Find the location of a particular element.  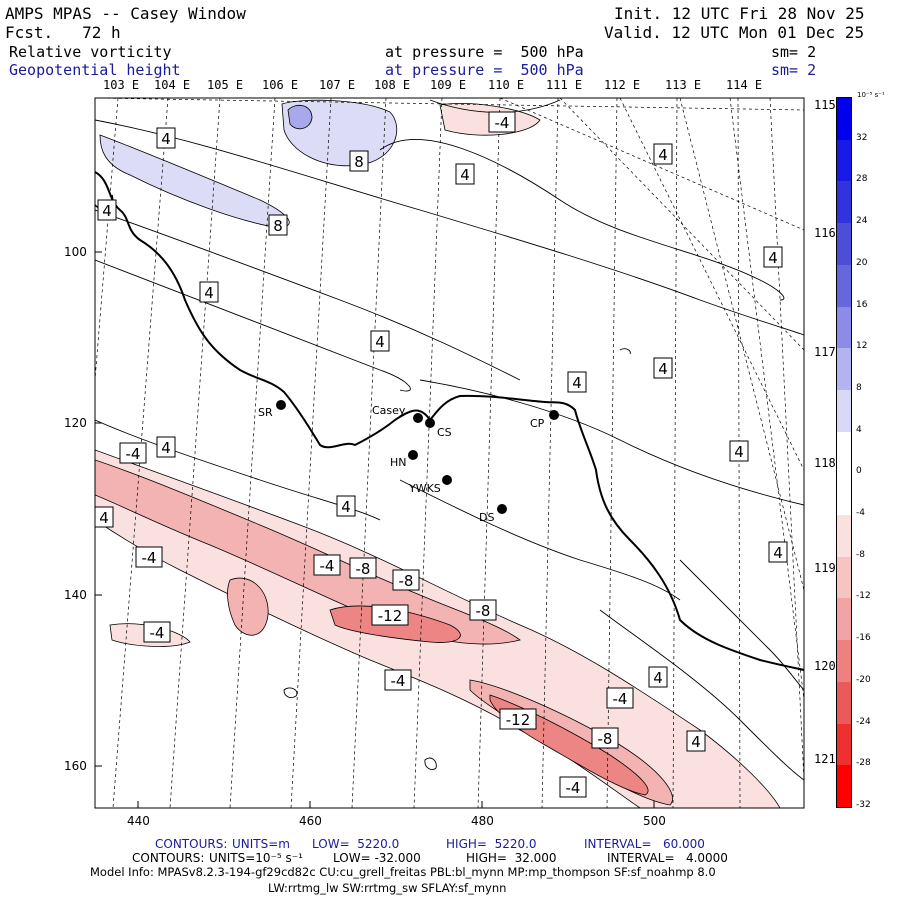

contour1-low: LOW= 5220.0 is located at coordinates (356, 844).